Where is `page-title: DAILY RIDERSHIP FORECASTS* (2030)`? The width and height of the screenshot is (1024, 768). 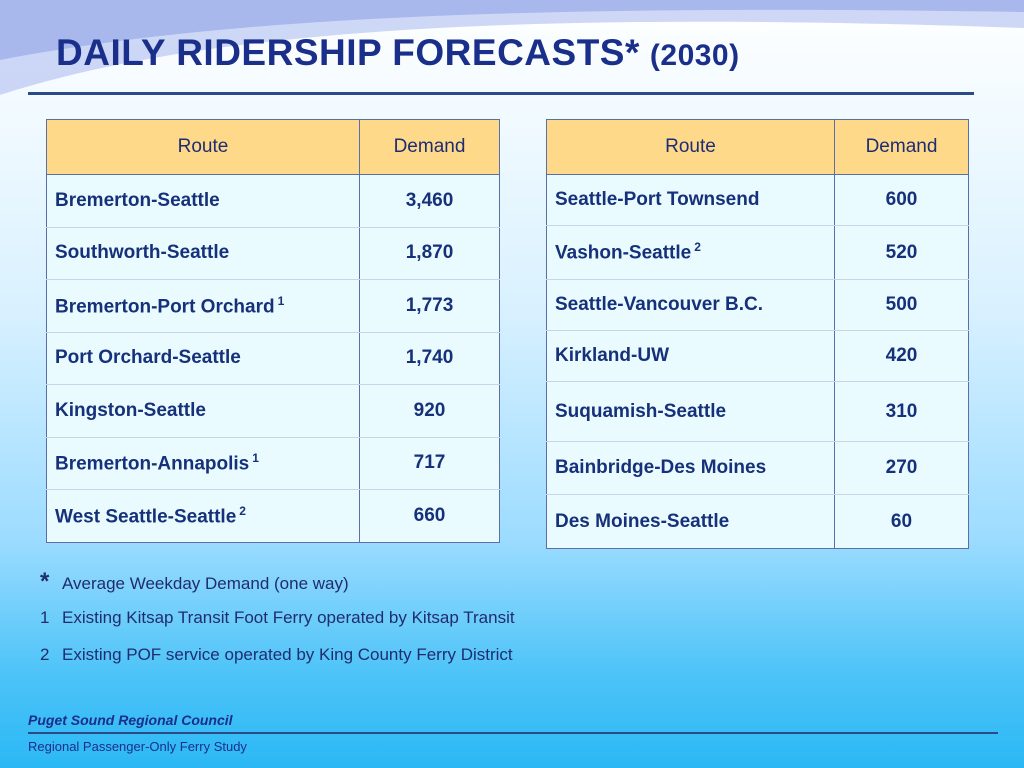 page-title: DAILY RIDERSHIP FORECASTS* (2030) is located at coordinates (398, 53).